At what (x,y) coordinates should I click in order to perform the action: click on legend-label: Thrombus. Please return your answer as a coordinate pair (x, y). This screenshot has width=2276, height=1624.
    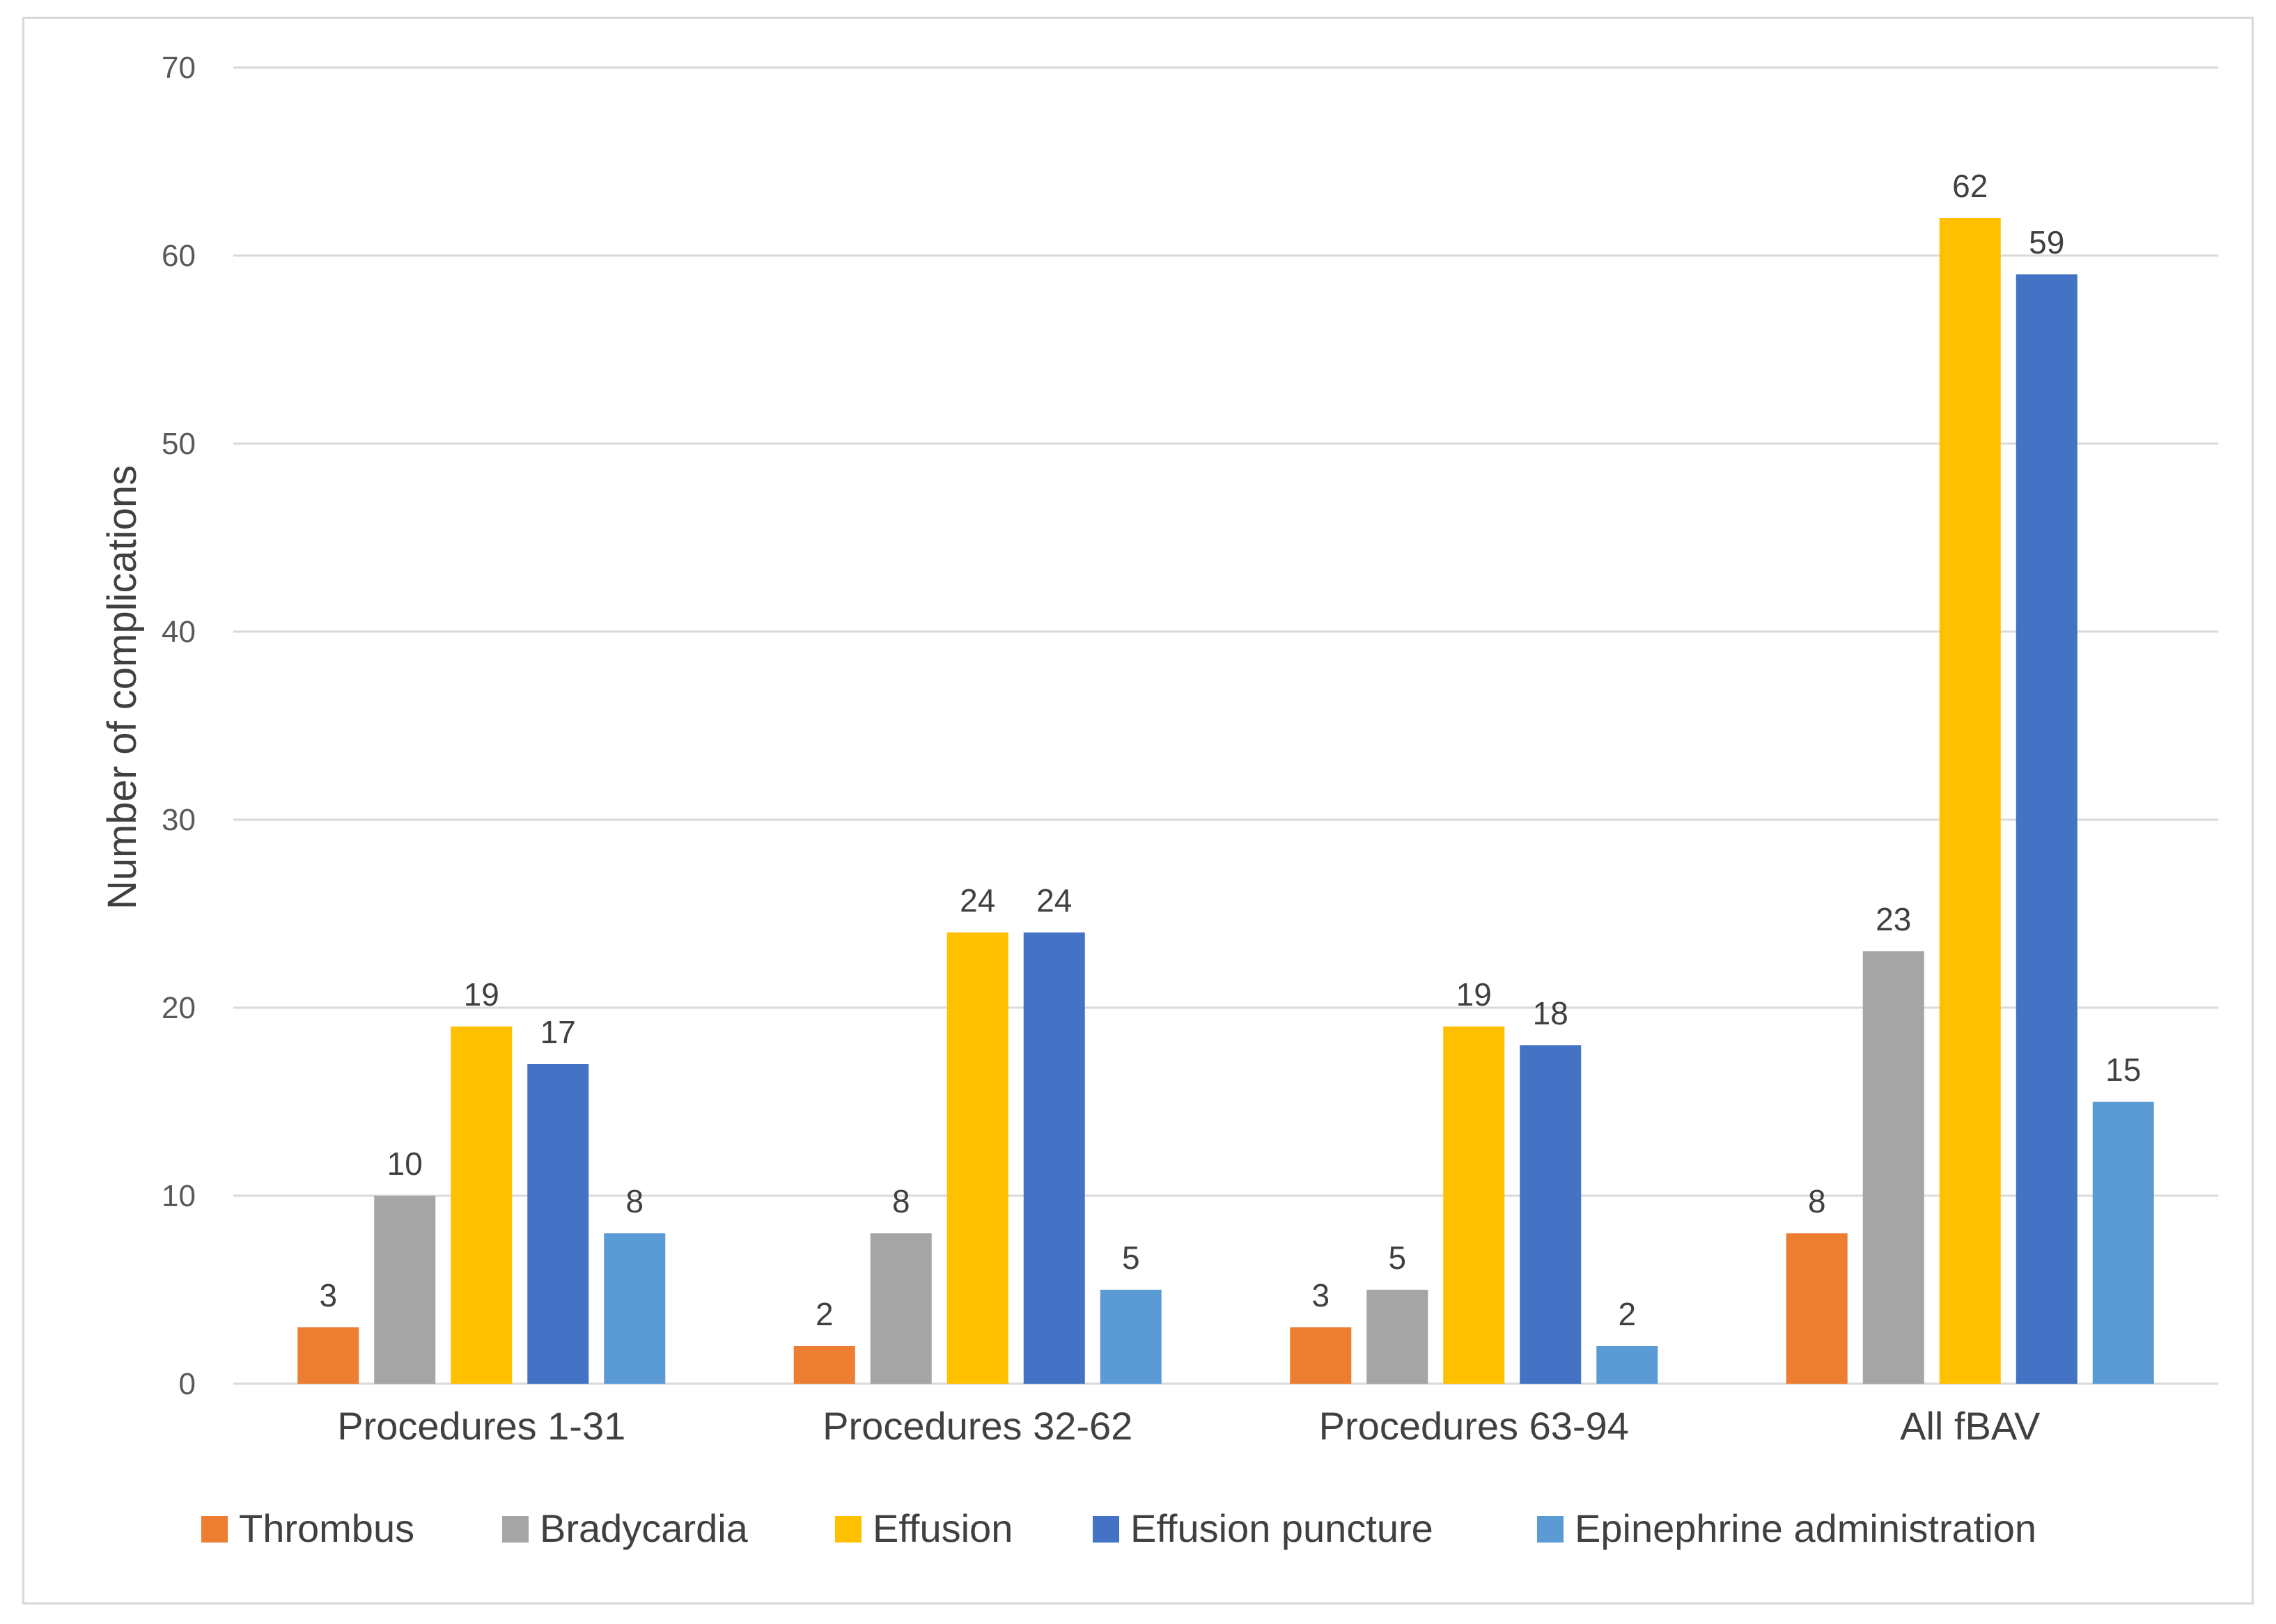
    Looking at the image, I should click on (326, 1528).